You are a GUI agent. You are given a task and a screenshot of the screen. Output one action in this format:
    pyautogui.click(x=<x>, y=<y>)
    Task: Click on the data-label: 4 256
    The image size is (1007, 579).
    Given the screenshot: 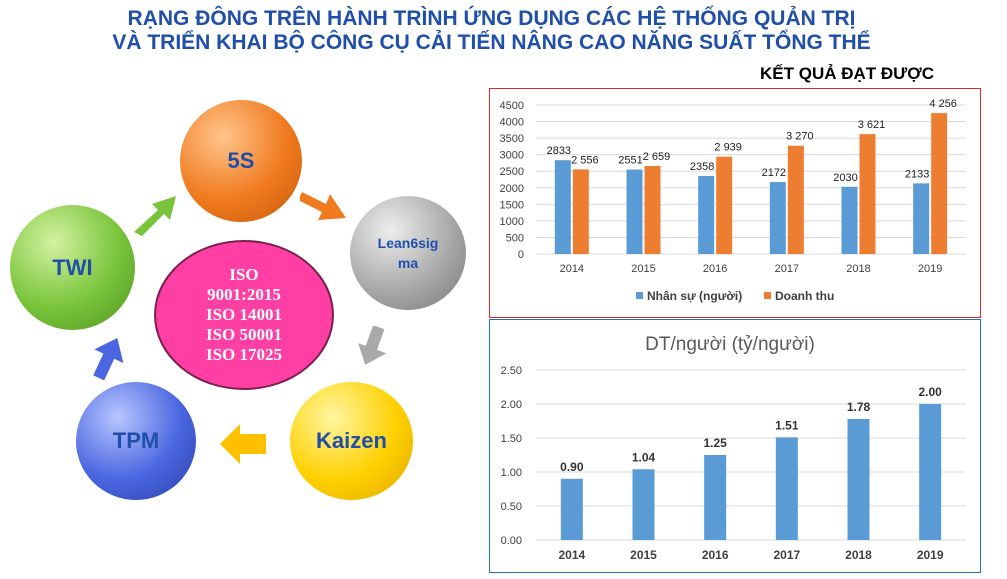 What is the action you would take?
    pyautogui.click(x=943, y=104)
    